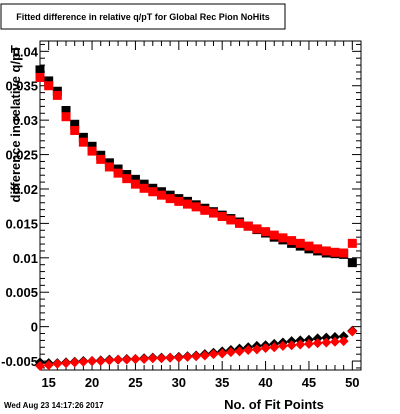 The height and width of the screenshot is (414, 400). I want to click on x-tick-label: 15, so click(48, 382).